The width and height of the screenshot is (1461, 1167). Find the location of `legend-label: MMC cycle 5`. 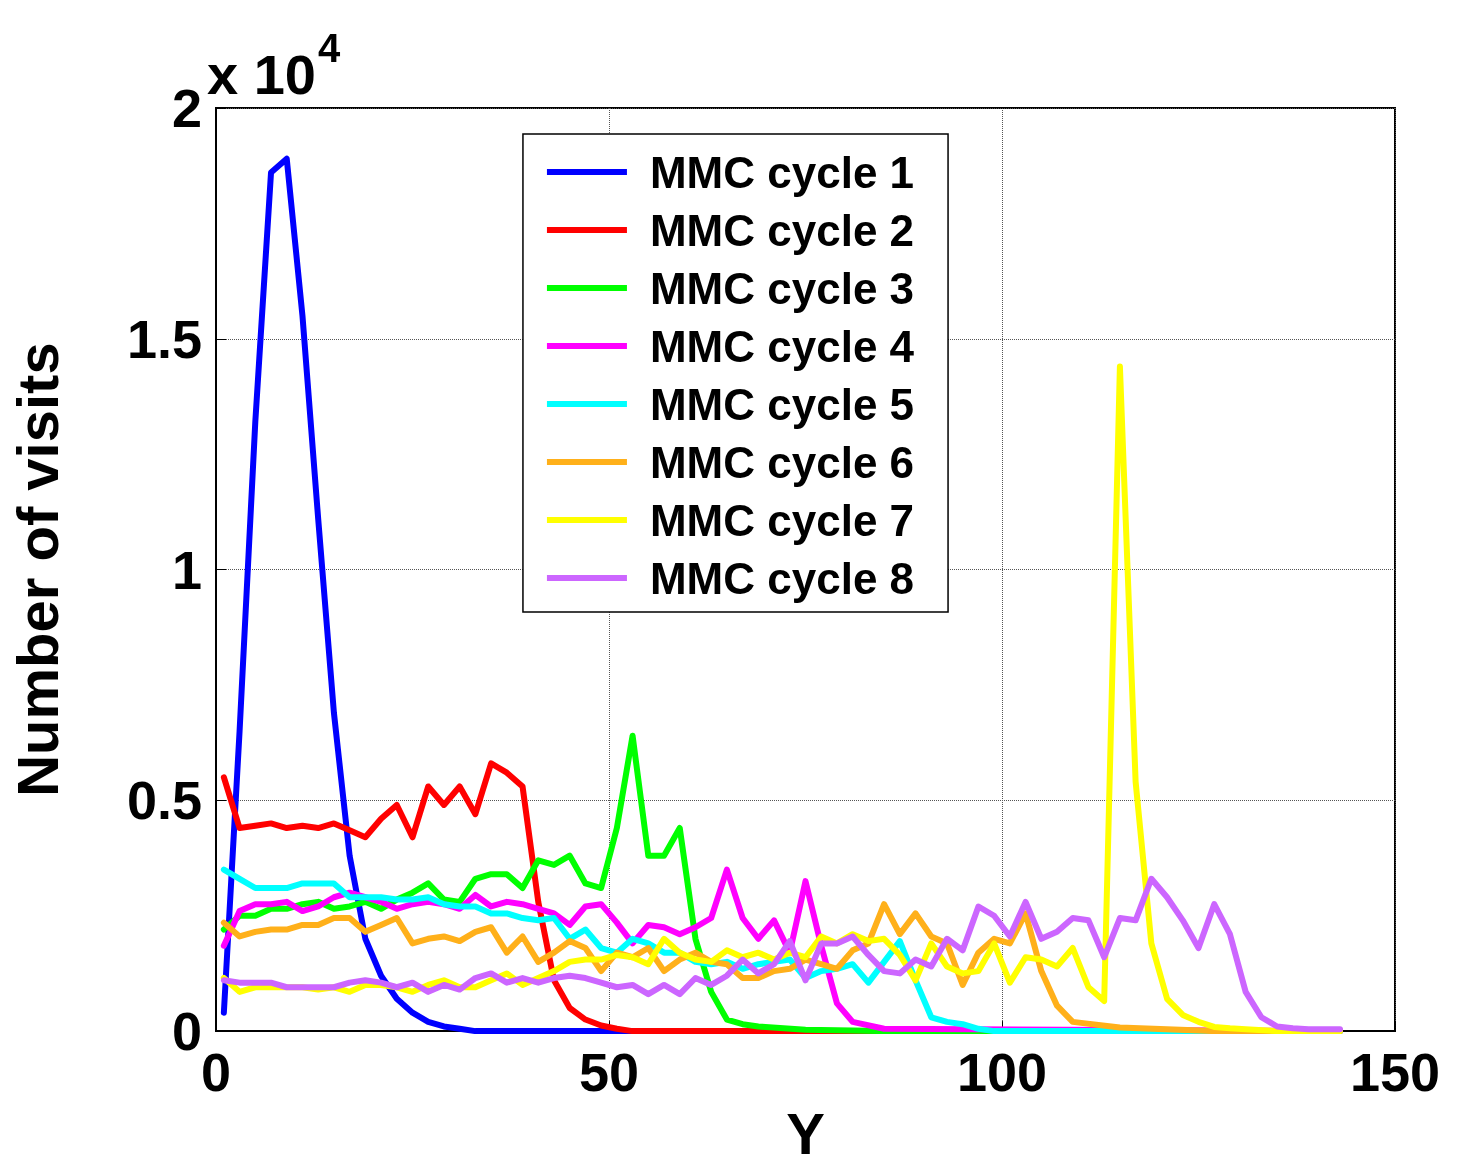

legend-label: MMC cycle 5 is located at coordinates (782, 404).